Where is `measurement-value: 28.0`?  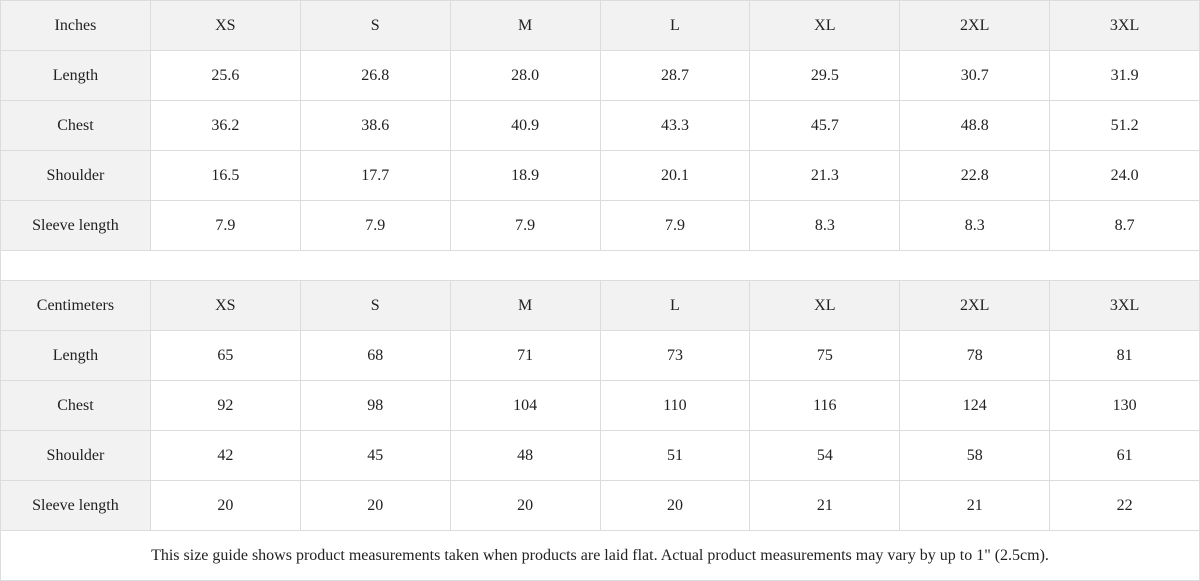
measurement-value: 28.0 is located at coordinates (525, 75).